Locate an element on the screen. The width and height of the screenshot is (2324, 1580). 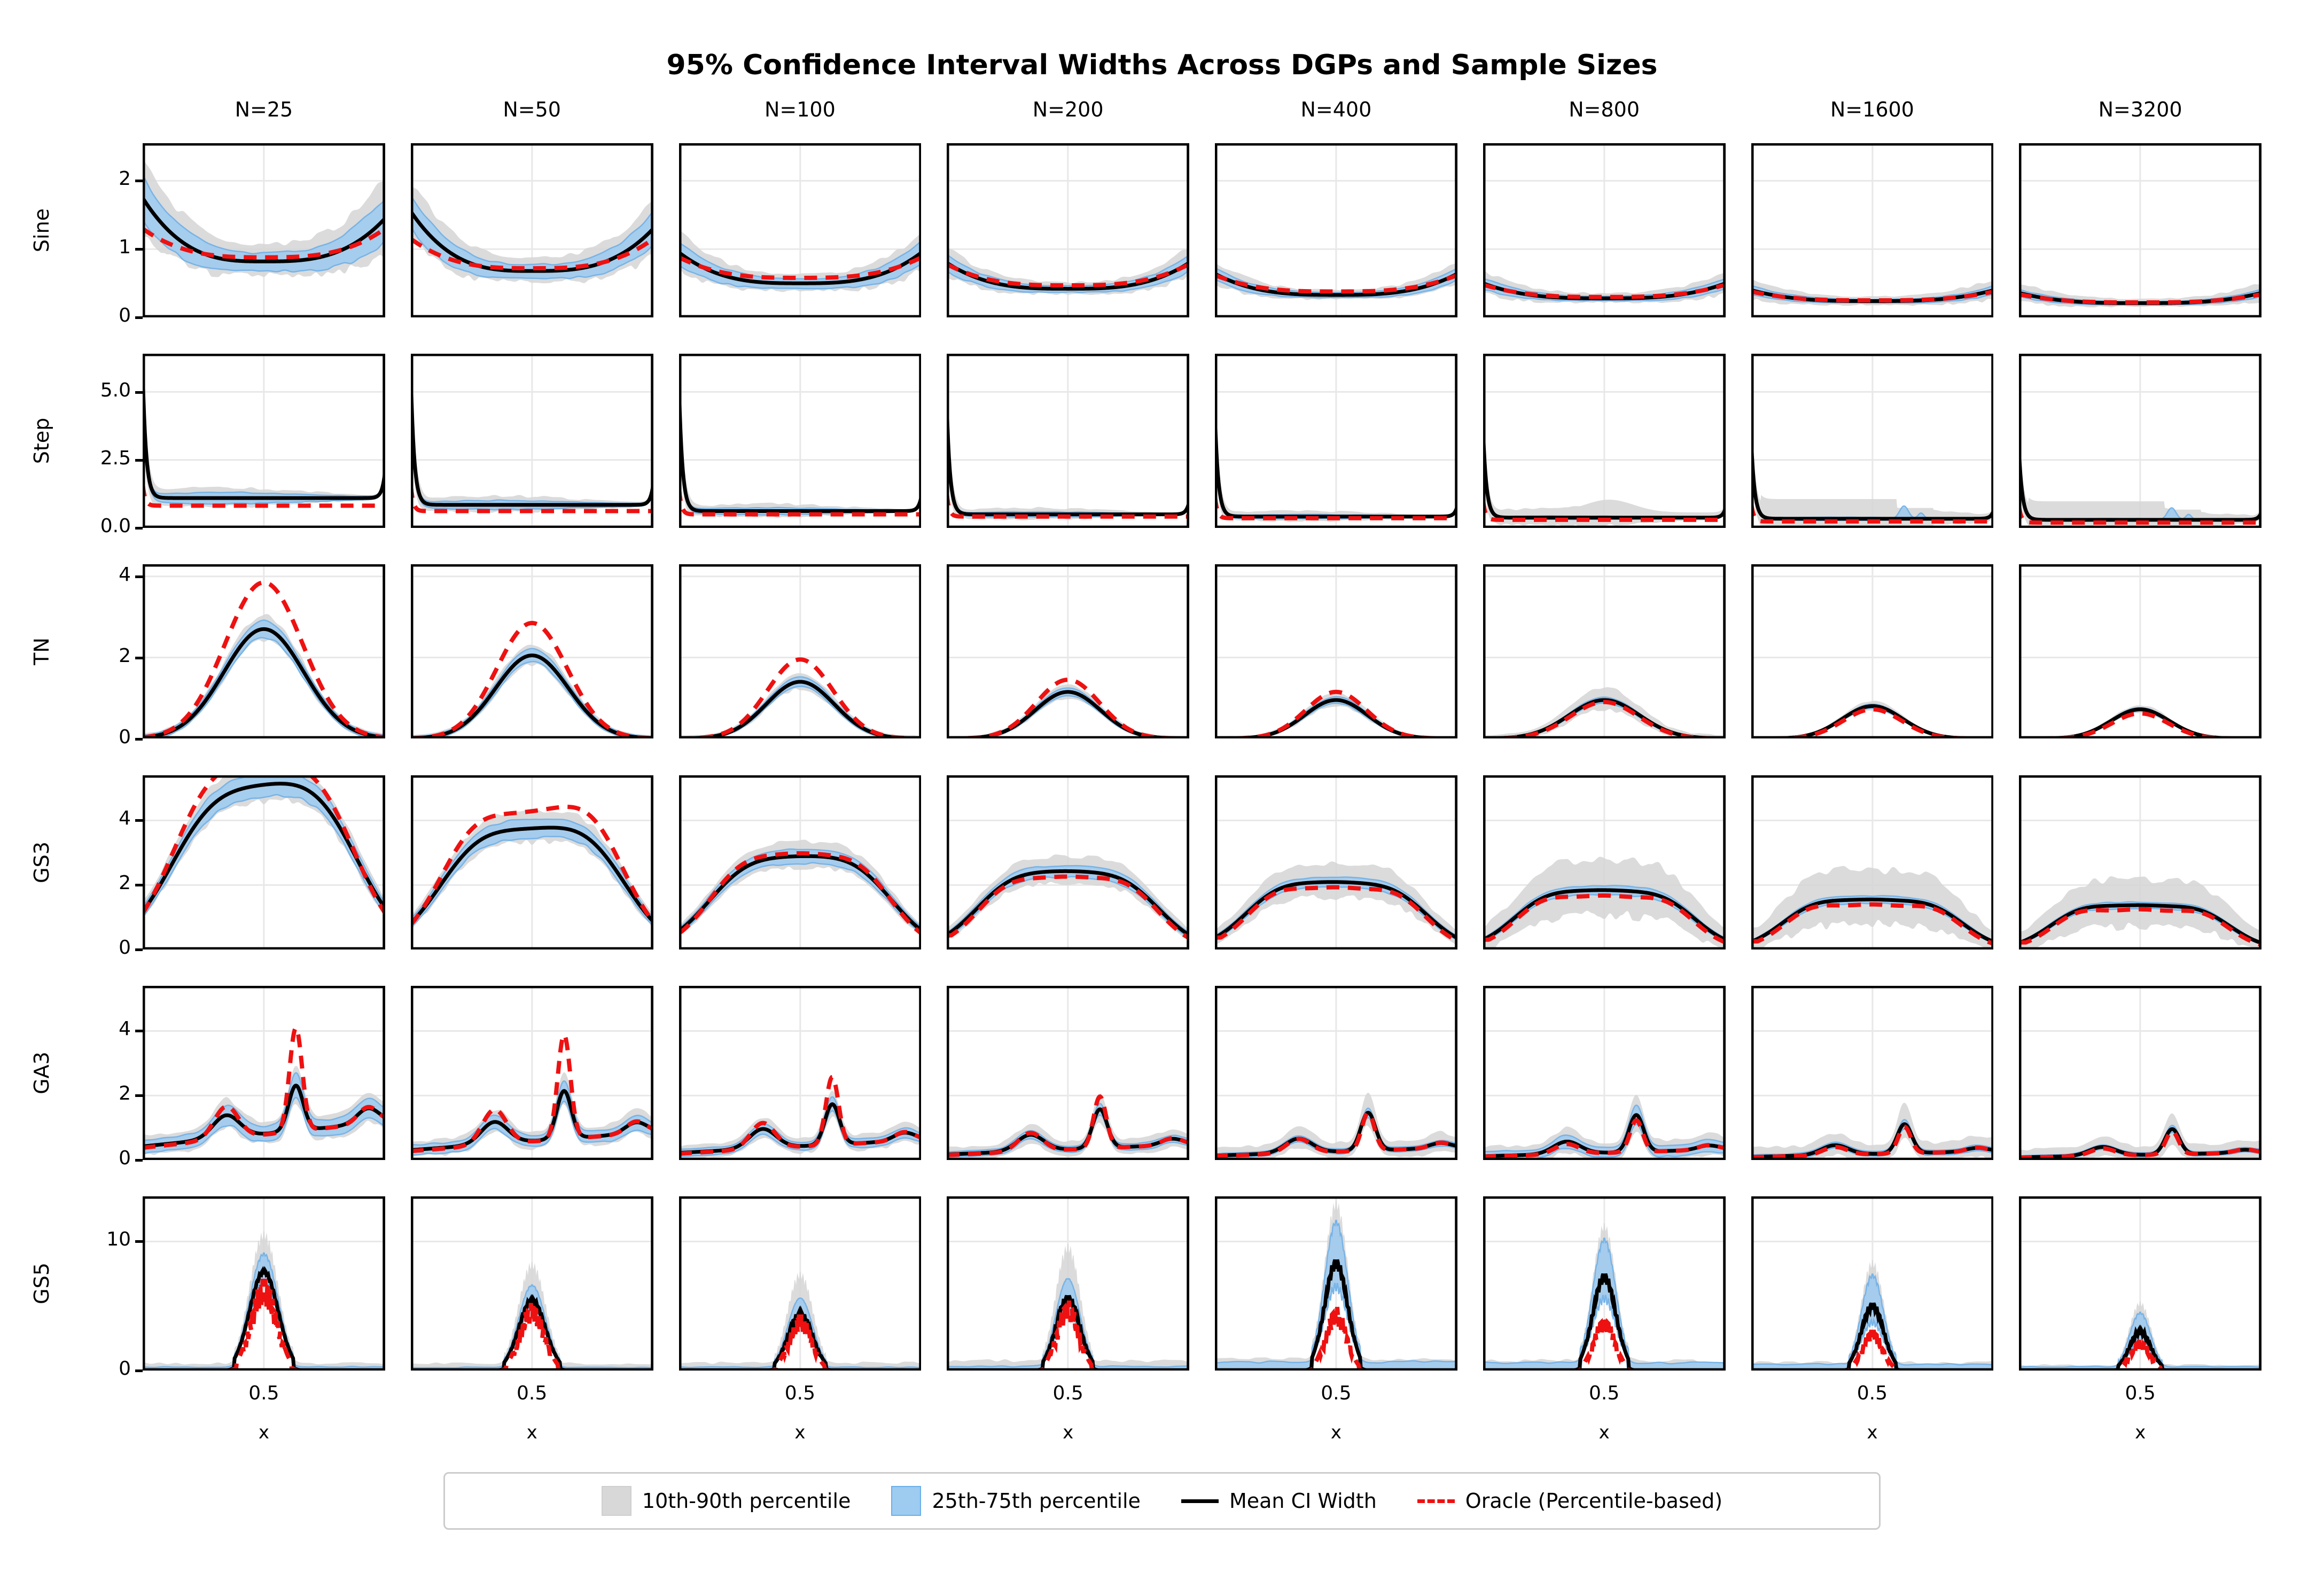
legend-item-1: 25th-75th percentile is located at coordinates (1016, 1501).